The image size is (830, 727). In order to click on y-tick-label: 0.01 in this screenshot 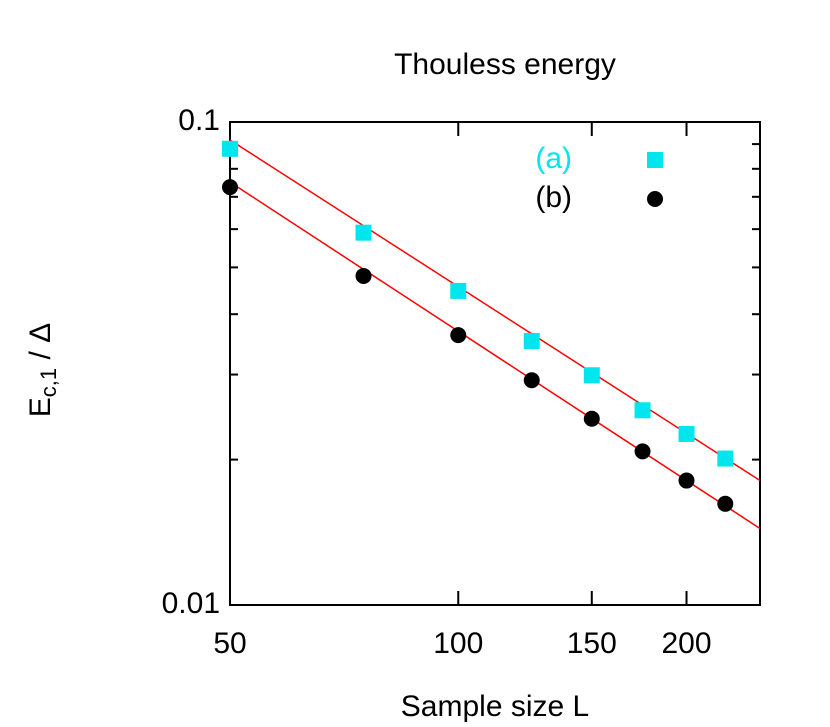, I will do `click(191, 603)`.